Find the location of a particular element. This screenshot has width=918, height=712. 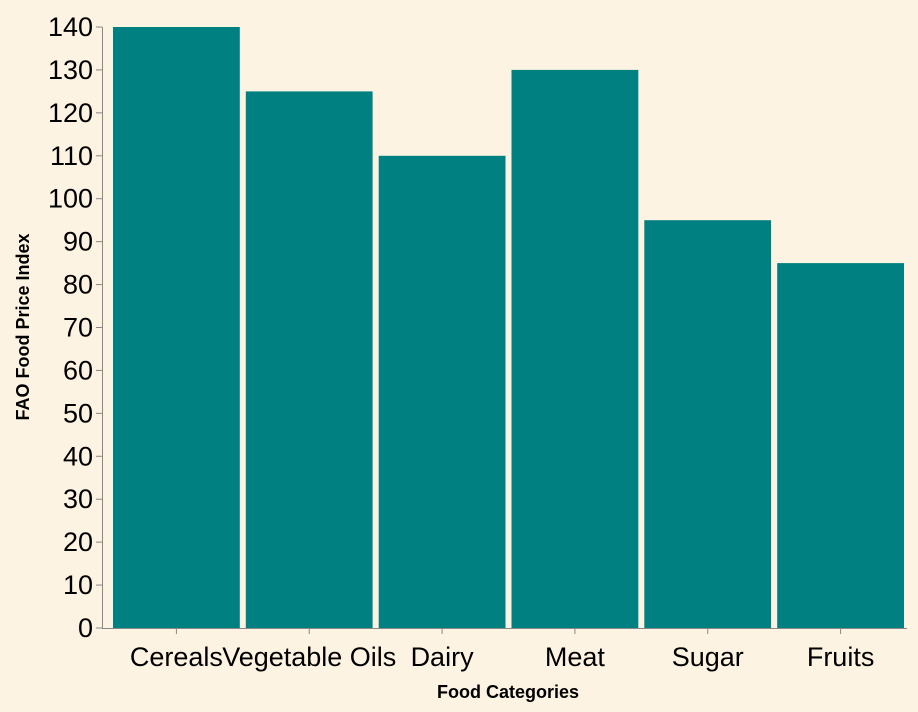

x-tick-label-dairy: Dairy is located at coordinates (443, 657).